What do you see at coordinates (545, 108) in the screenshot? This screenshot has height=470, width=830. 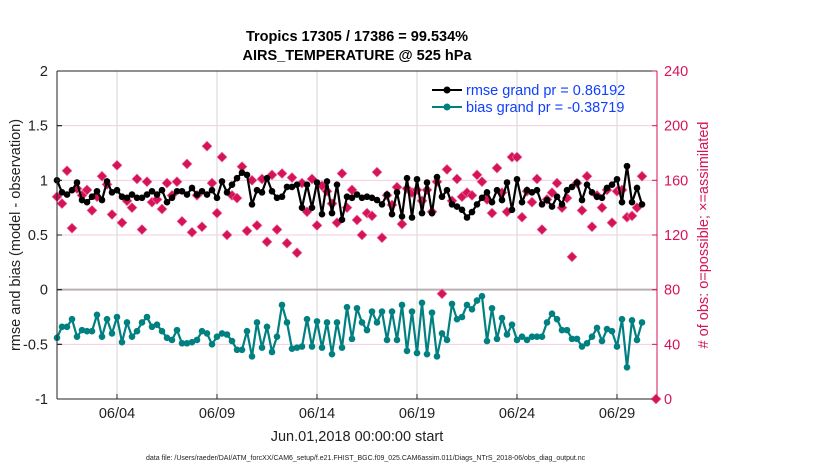 I see `legend-label-bias: bias grand pr = -0.38719` at bounding box center [545, 108].